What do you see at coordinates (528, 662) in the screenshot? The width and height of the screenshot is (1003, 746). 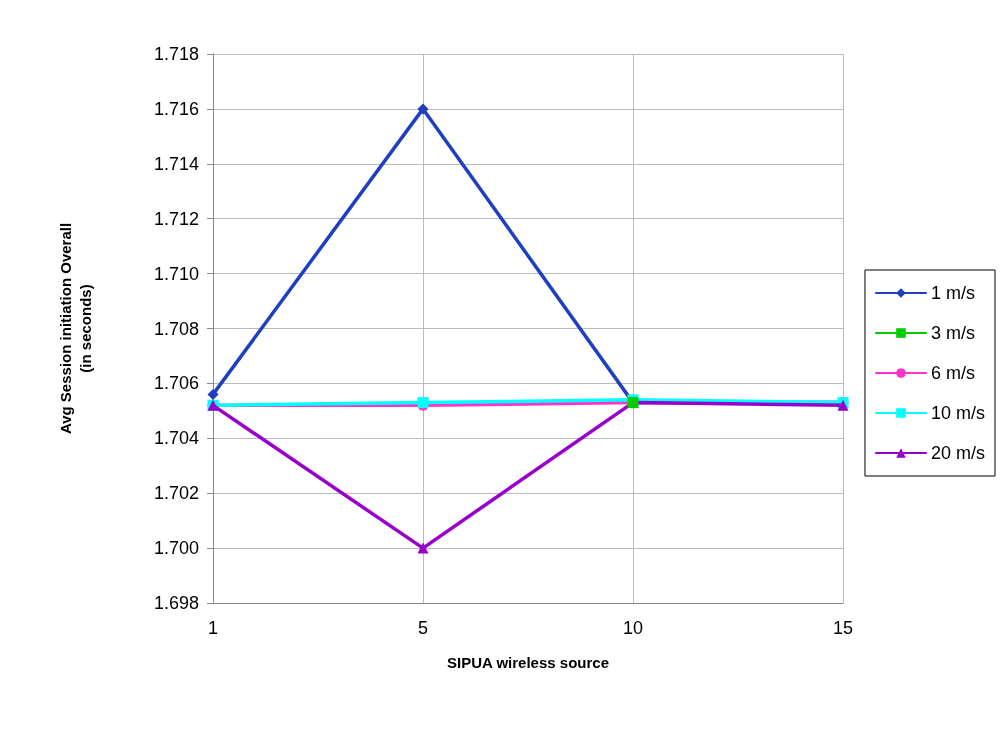 I see `x-axis-title: SIPUA wireless source` at bounding box center [528, 662].